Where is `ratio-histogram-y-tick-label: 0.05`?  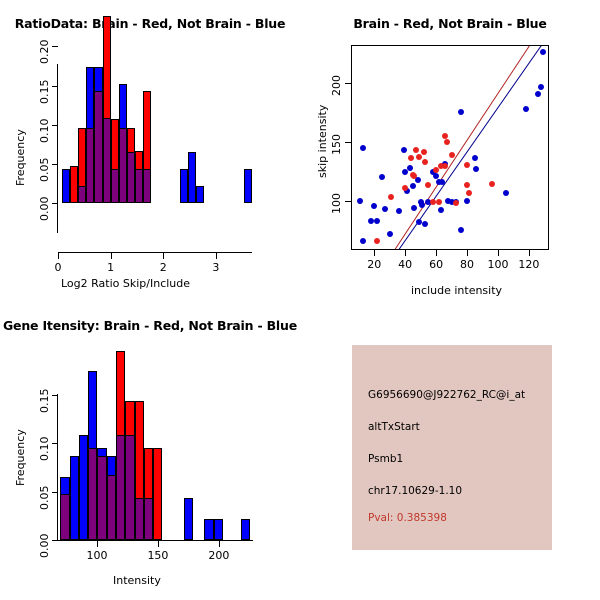
ratio-histogram-y-tick-label: 0.05 is located at coordinates (44, 169).